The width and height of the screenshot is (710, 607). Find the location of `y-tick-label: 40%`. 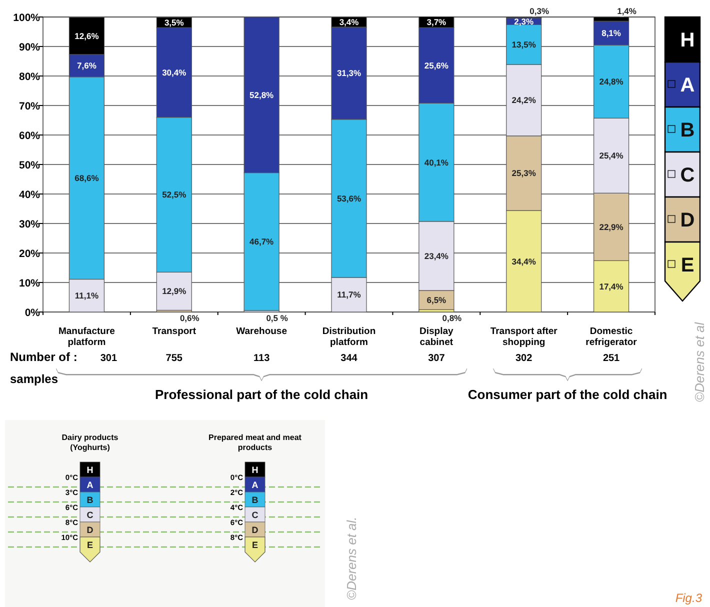

y-tick-label: 40% is located at coordinates (29, 195).